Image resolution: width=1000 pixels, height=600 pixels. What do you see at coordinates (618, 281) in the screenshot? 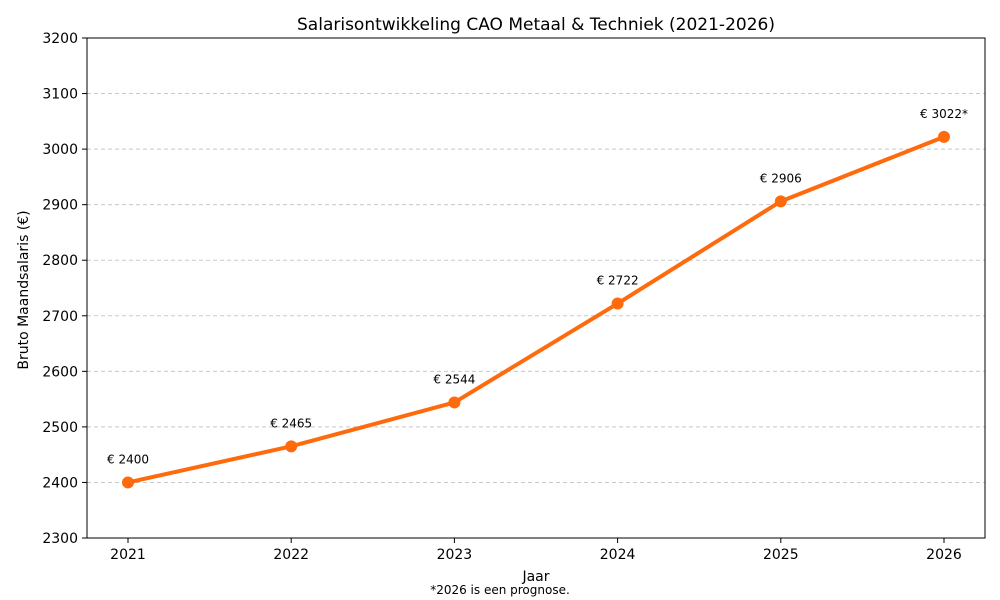
I see `data-label: € 2722` at bounding box center [618, 281].